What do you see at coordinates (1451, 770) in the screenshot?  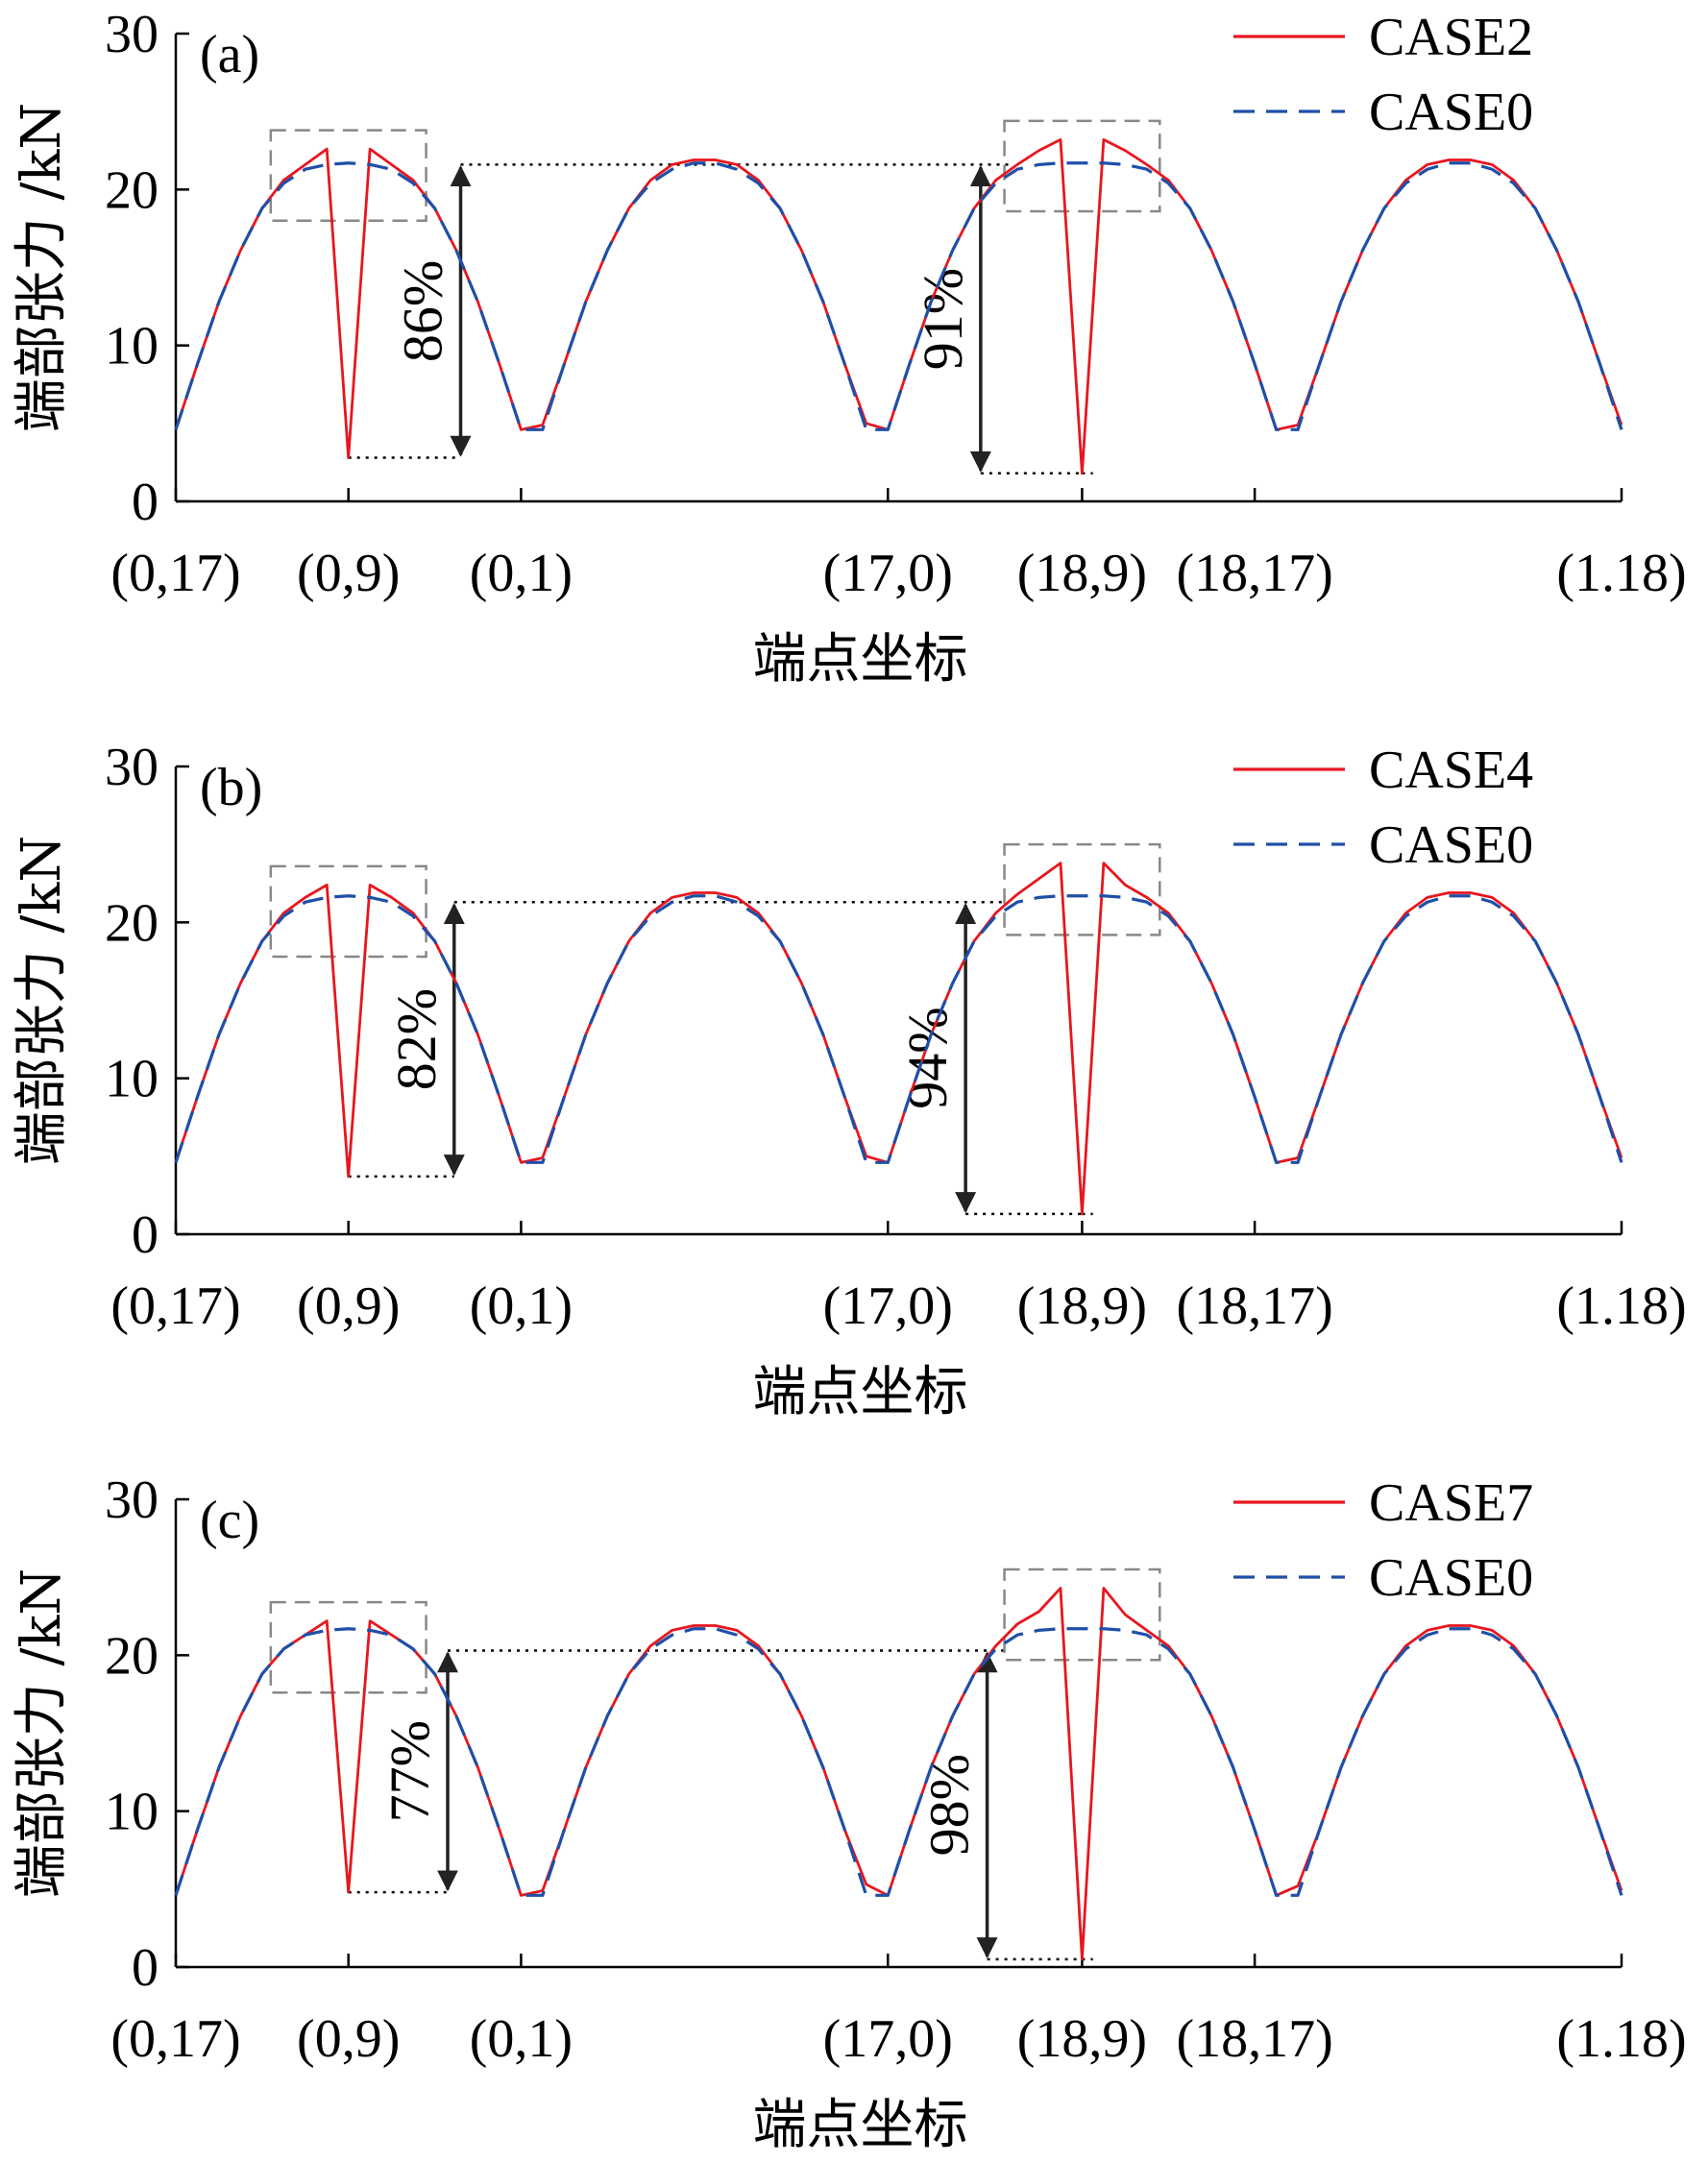 I see `legend-label: CASE4` at bounding box center [1451, 770].